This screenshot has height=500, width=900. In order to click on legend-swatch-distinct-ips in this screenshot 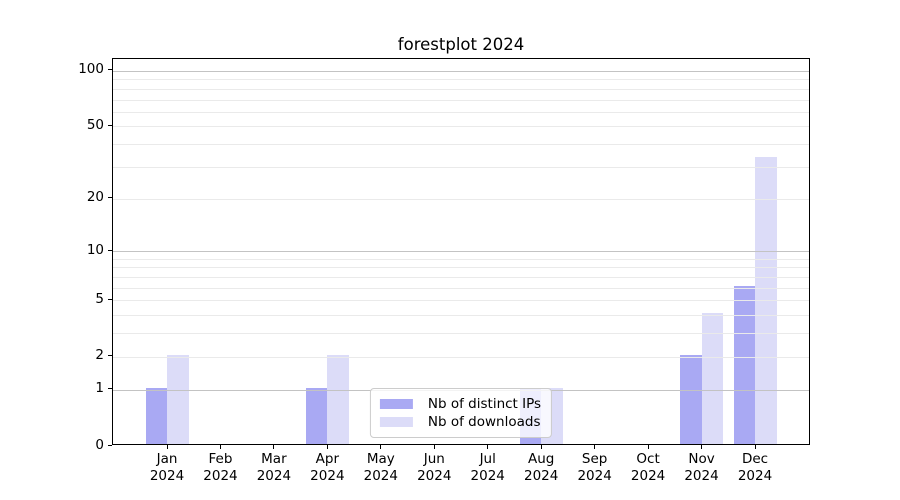, I will do `click(396, 404)`.